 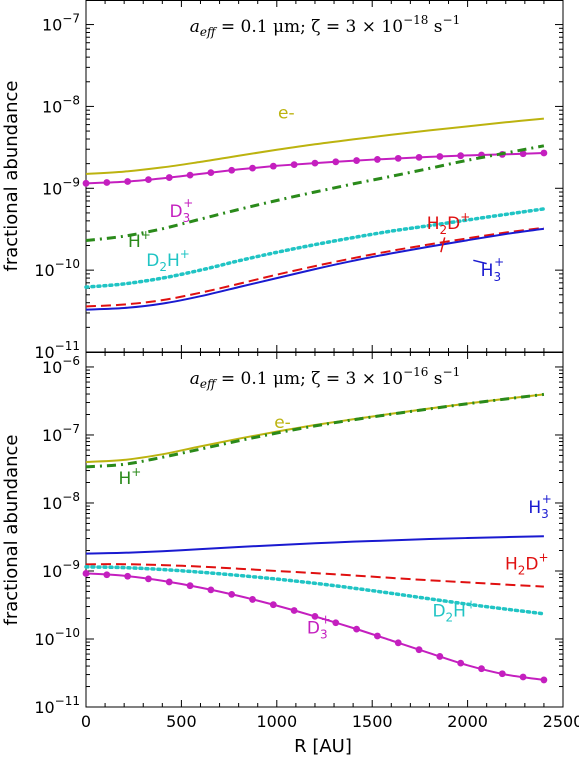 What do you see at coordinates (71, 100) in the screenshot?
I see `y-tick-exponent: −8` at bounding box center [71, 100].